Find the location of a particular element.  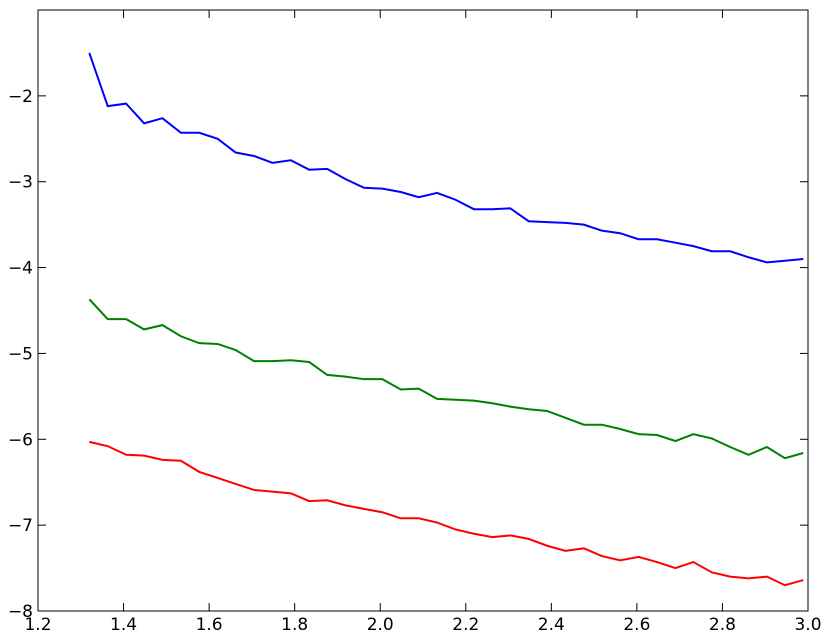

y-tick-label: −3 is located at coordinates (20, 183).